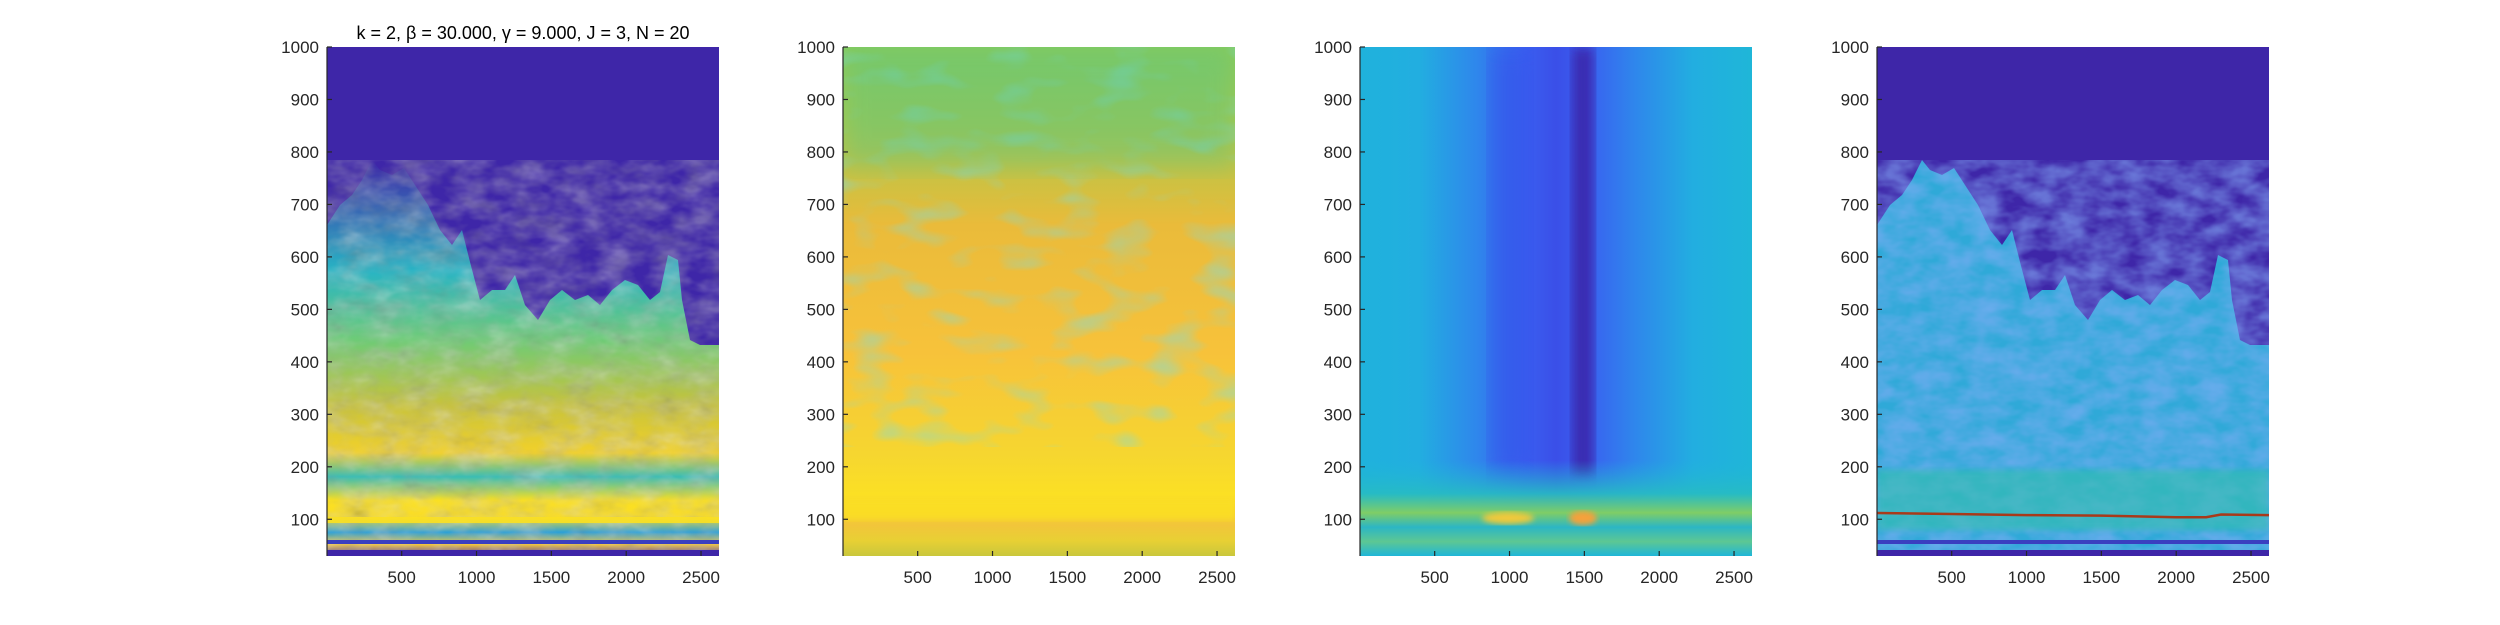 This screenshot has width=2500, height=625. I want to click on panel-2-upper-green, so click(1039, 107).